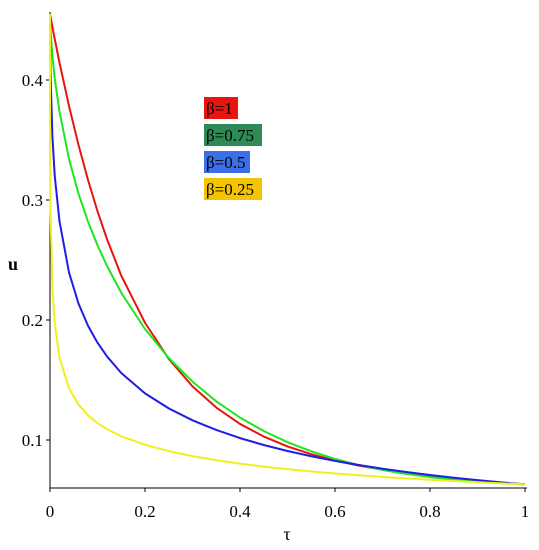 Image resolution: width=539 pixels, height=550 pixels. Describe the element at coordinates (50, 511) in the screenshot. I see `x-tick-label: 0` at that location.